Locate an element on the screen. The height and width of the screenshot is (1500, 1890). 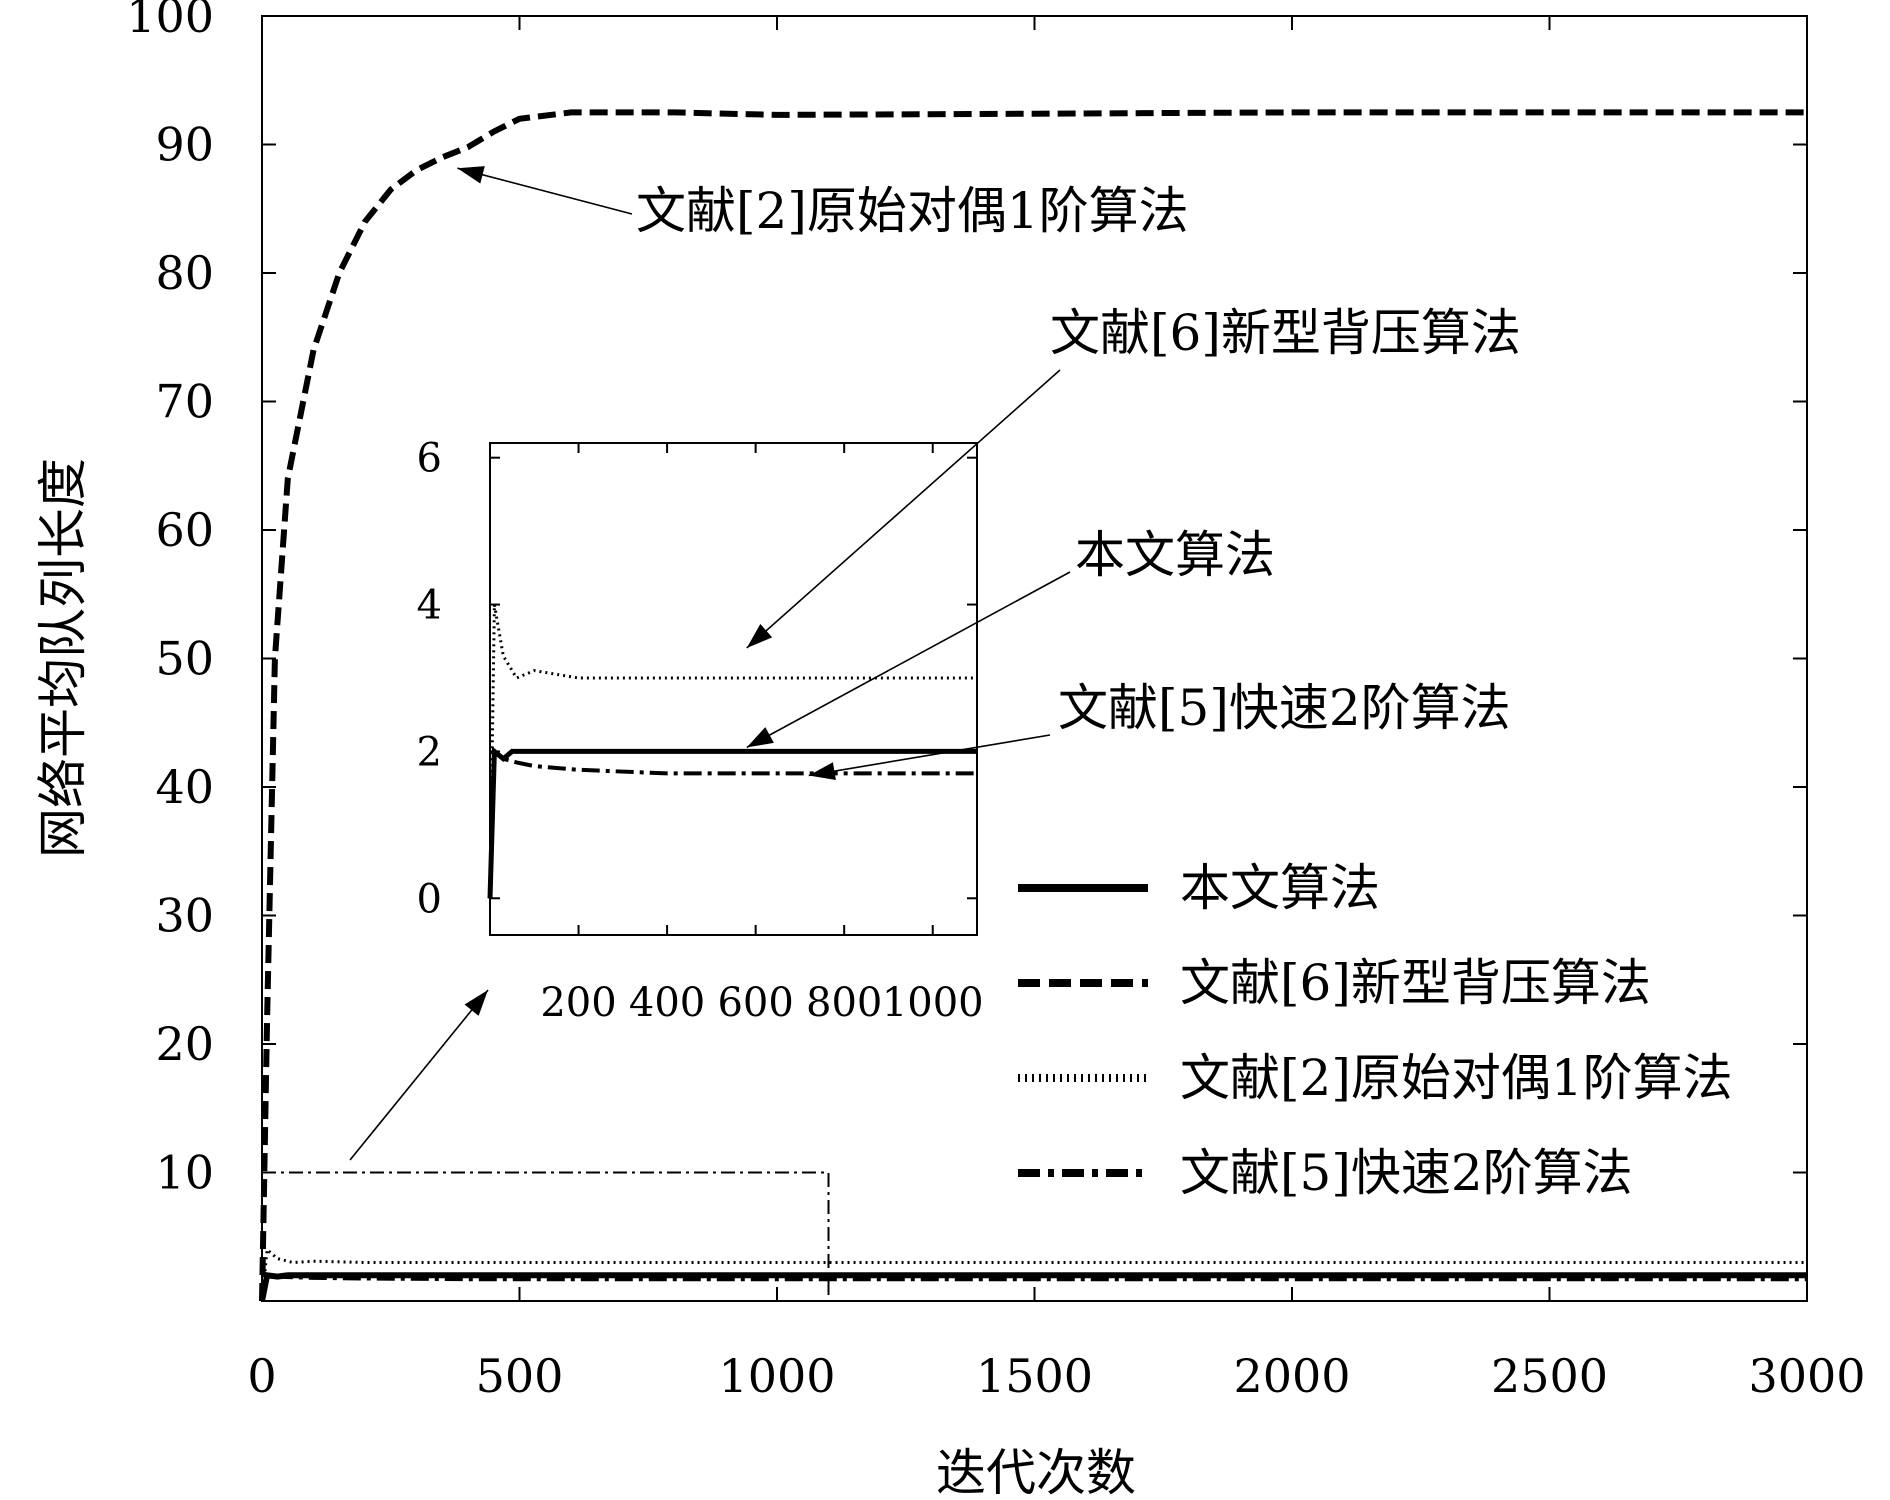
legend-label-backpressure: 文献[6]新型背压算法 is located at coordinates (1415, 983).